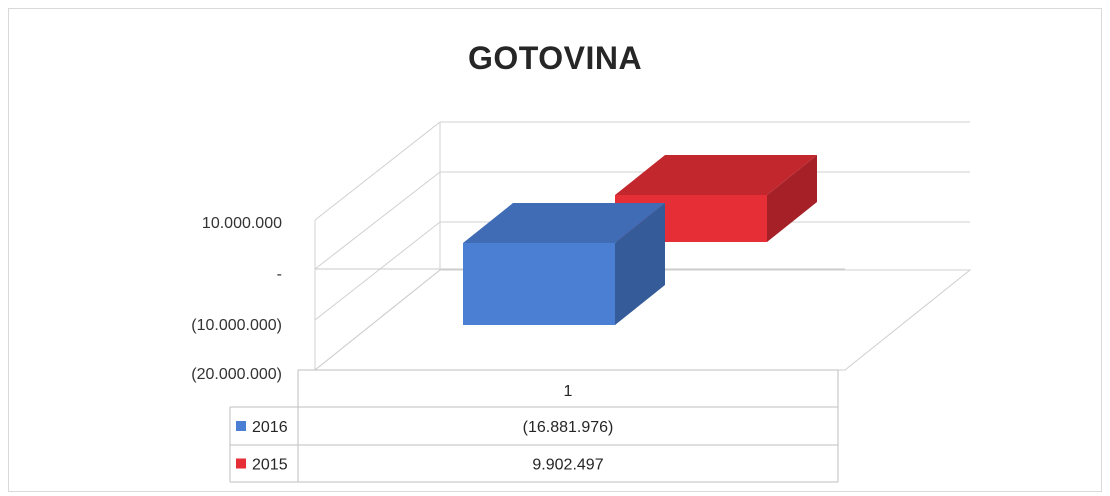 The height and width of the screenshot is (496, 1110). I want to click on bar-side-2015, so click(792, 198).